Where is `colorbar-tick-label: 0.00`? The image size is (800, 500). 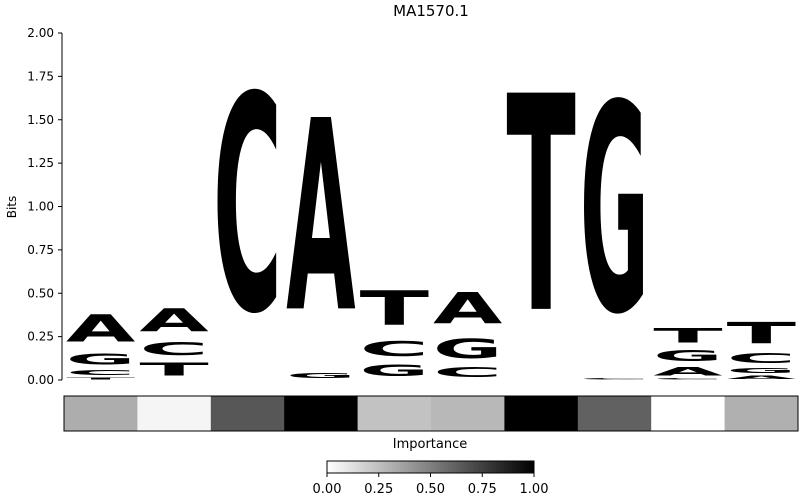 colorbar-tick-label: 0.00 is located at coordinates (327, 489).